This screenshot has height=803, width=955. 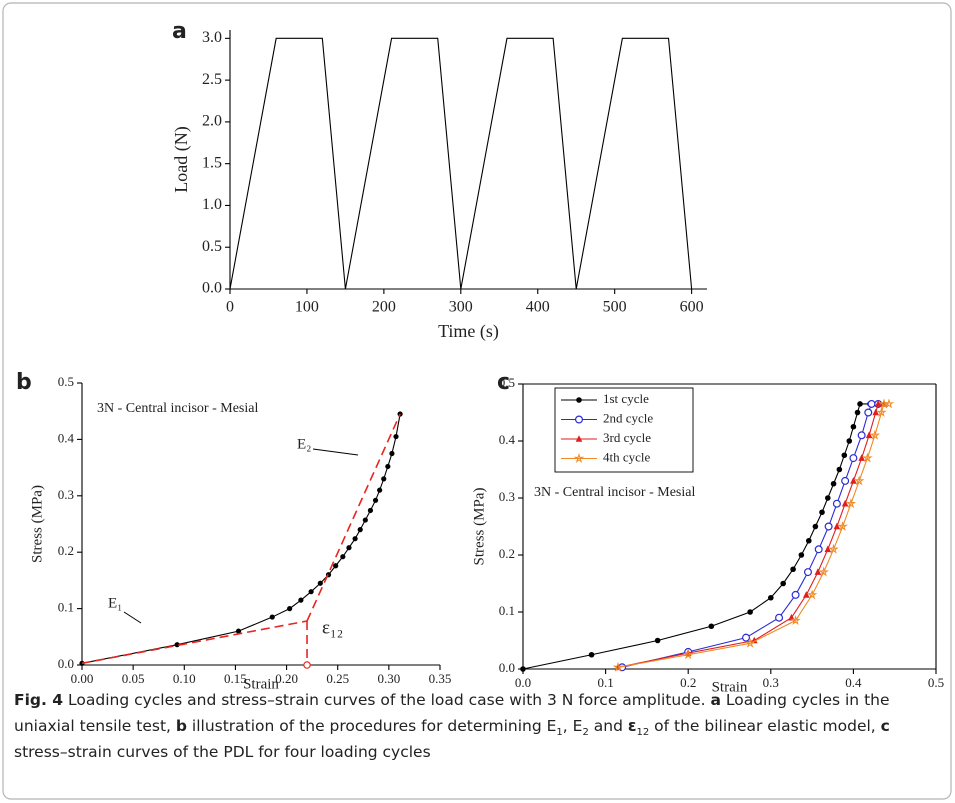 I want to click on caption-text: 1, so click(x=559, y=733).